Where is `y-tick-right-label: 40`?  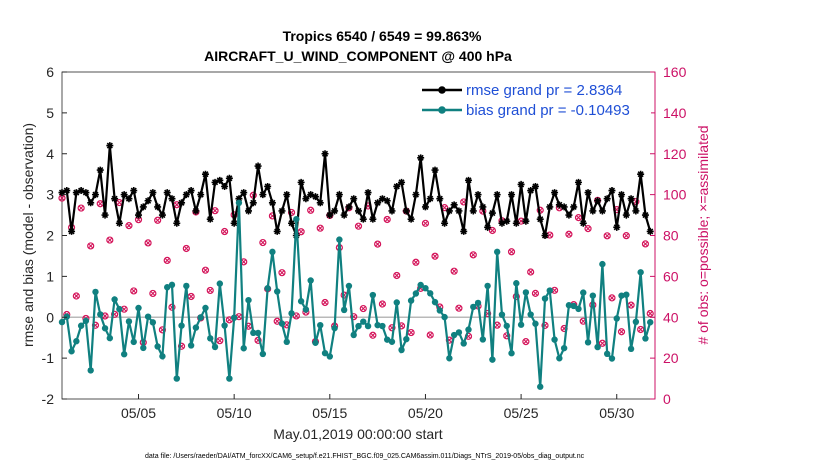
y-tick-right-label: 40 is located at coordinates (671, 317).